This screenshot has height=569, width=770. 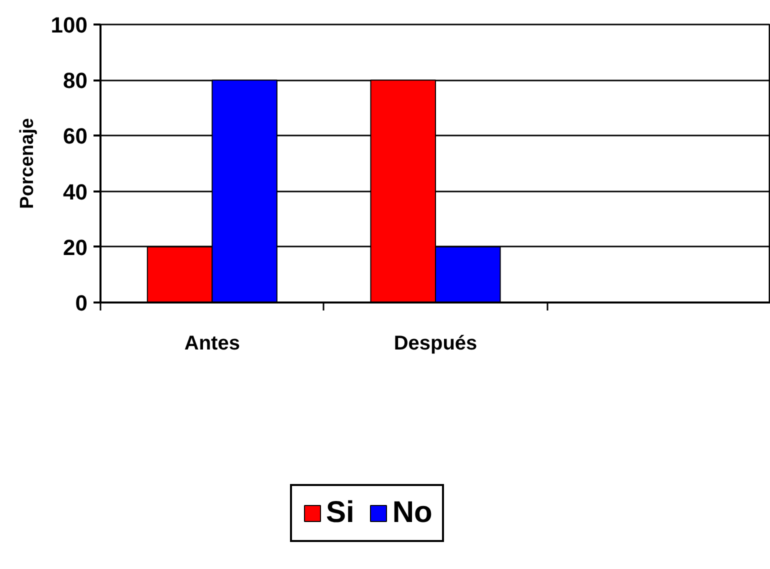 What do you see at coordinates (75, 81) in the screenshot?
I see `y-tick-label: 80` at bounding box center [75, 81].